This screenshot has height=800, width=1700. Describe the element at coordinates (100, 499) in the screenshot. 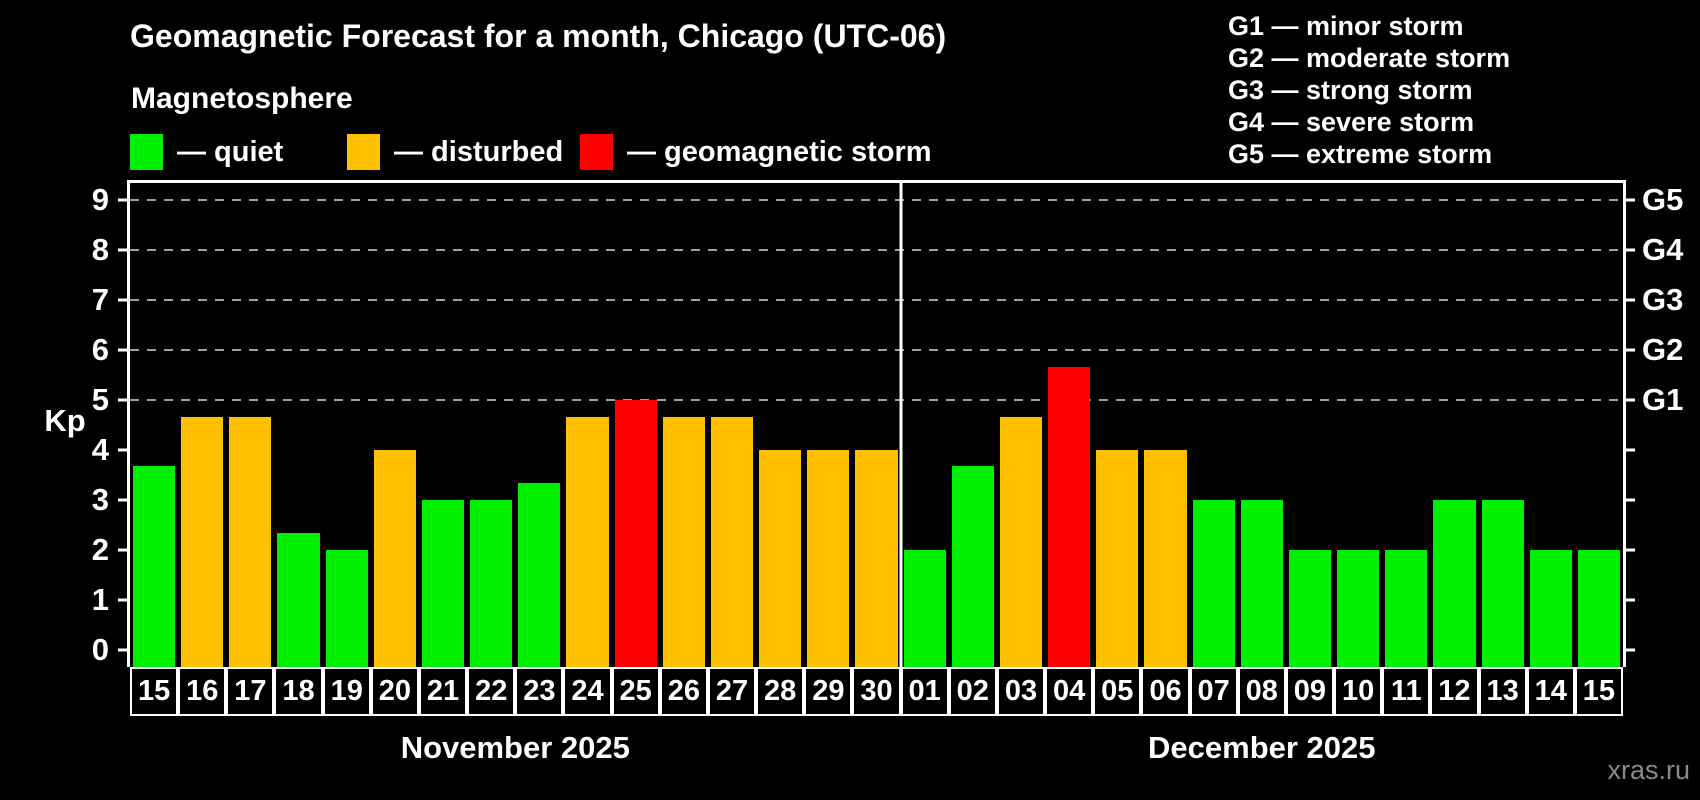

I see `y-tick-label: 3` at that location.